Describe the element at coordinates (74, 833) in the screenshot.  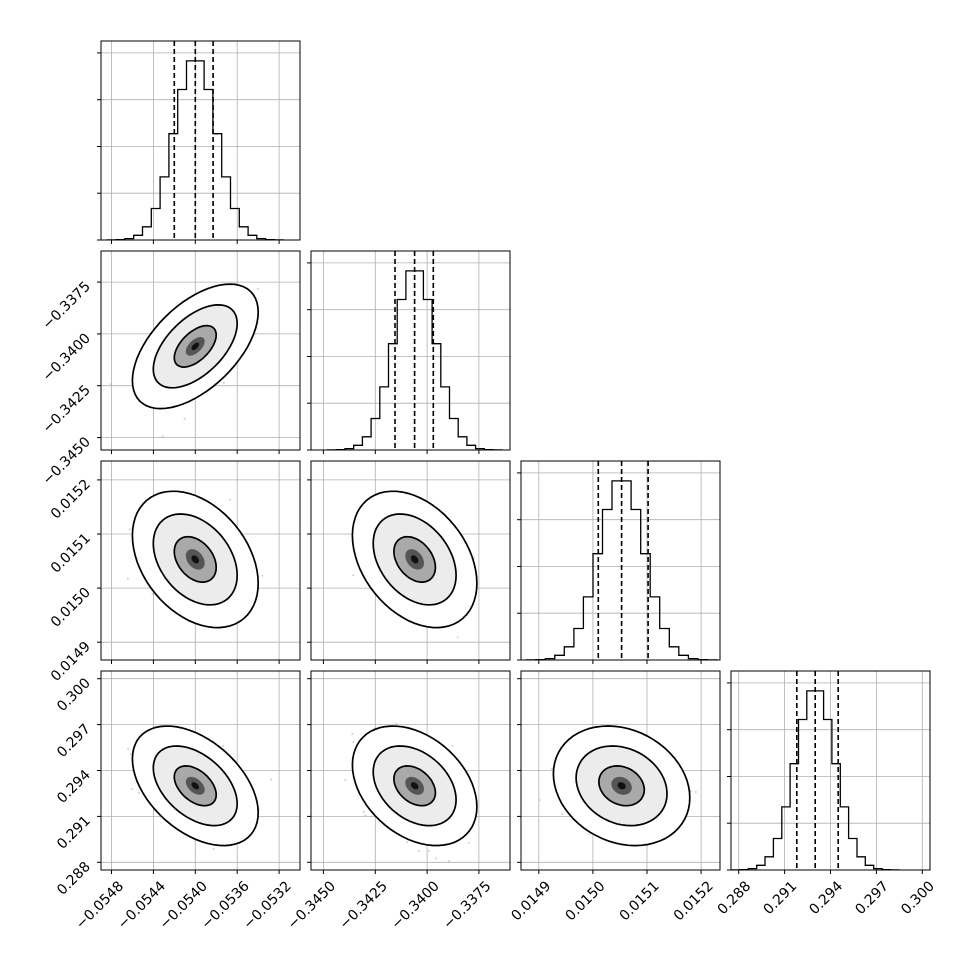
I see `y-tick-label: 0.291` at that location.